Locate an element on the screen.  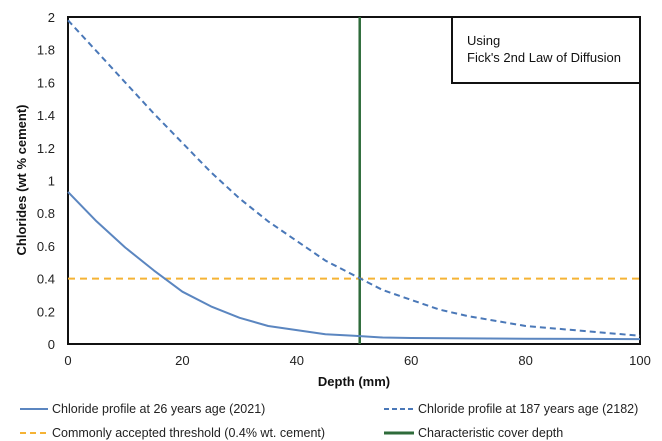
x-tick-label: 80 is located at coordinates (525, 360).